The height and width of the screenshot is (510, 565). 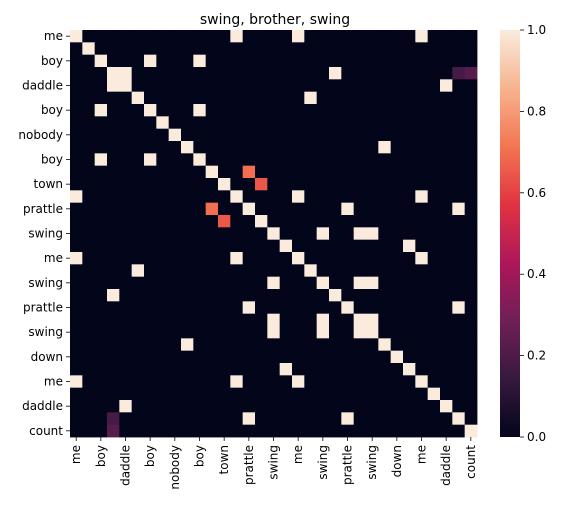 What do you see at coordinates (422, 454) in the screenshot?
I see `x-tick-label: me` at bounding box center [422, 454].